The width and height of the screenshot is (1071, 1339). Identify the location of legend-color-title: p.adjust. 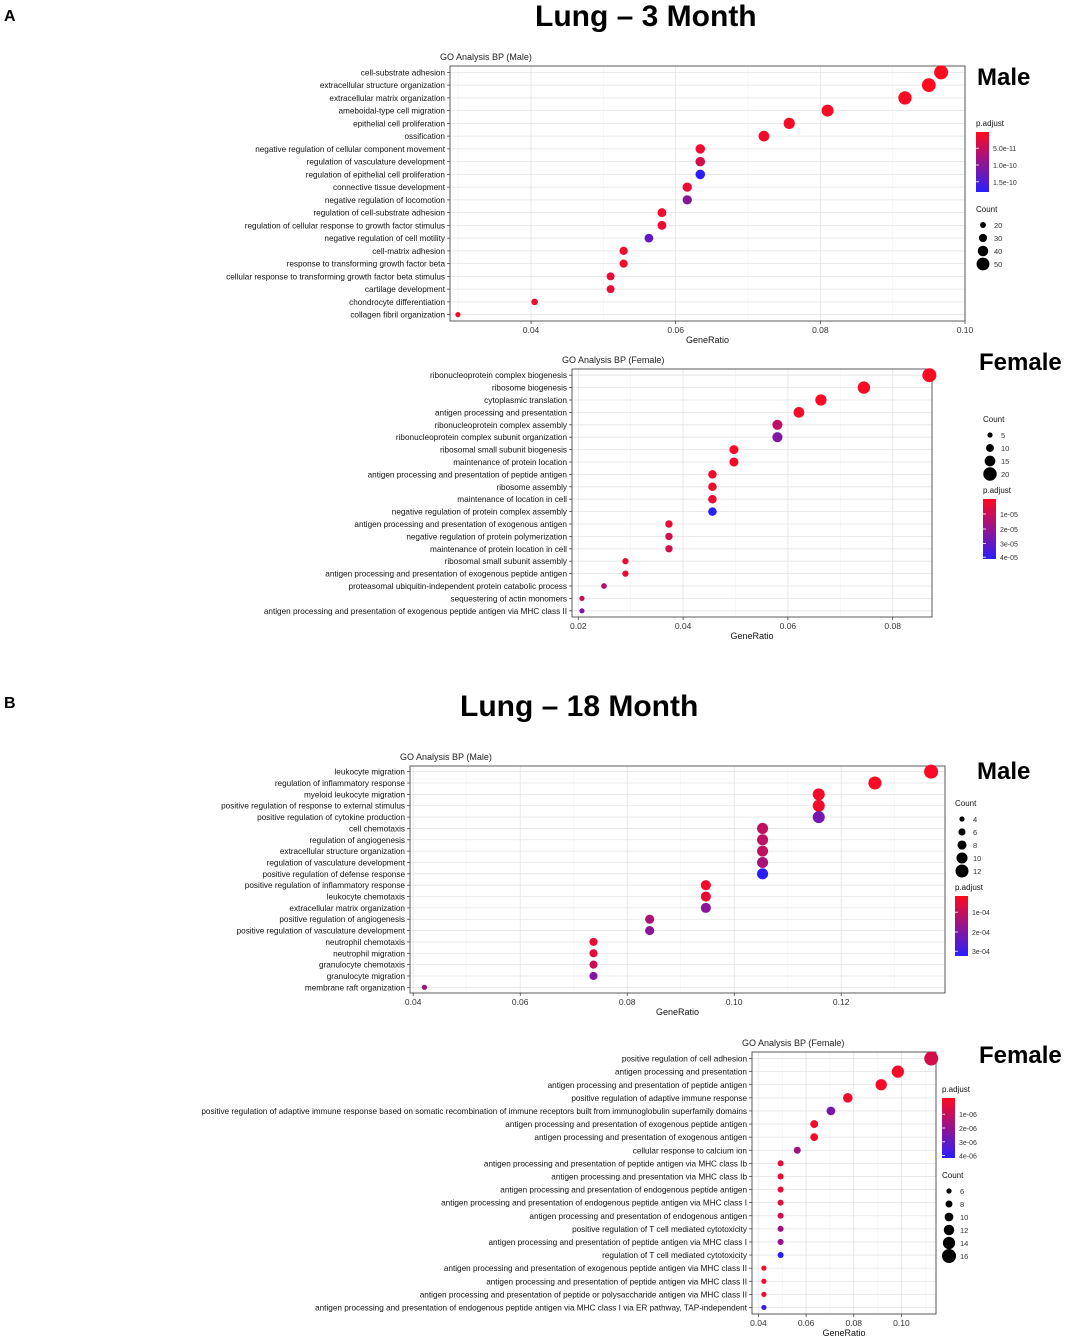
(956, 1089).